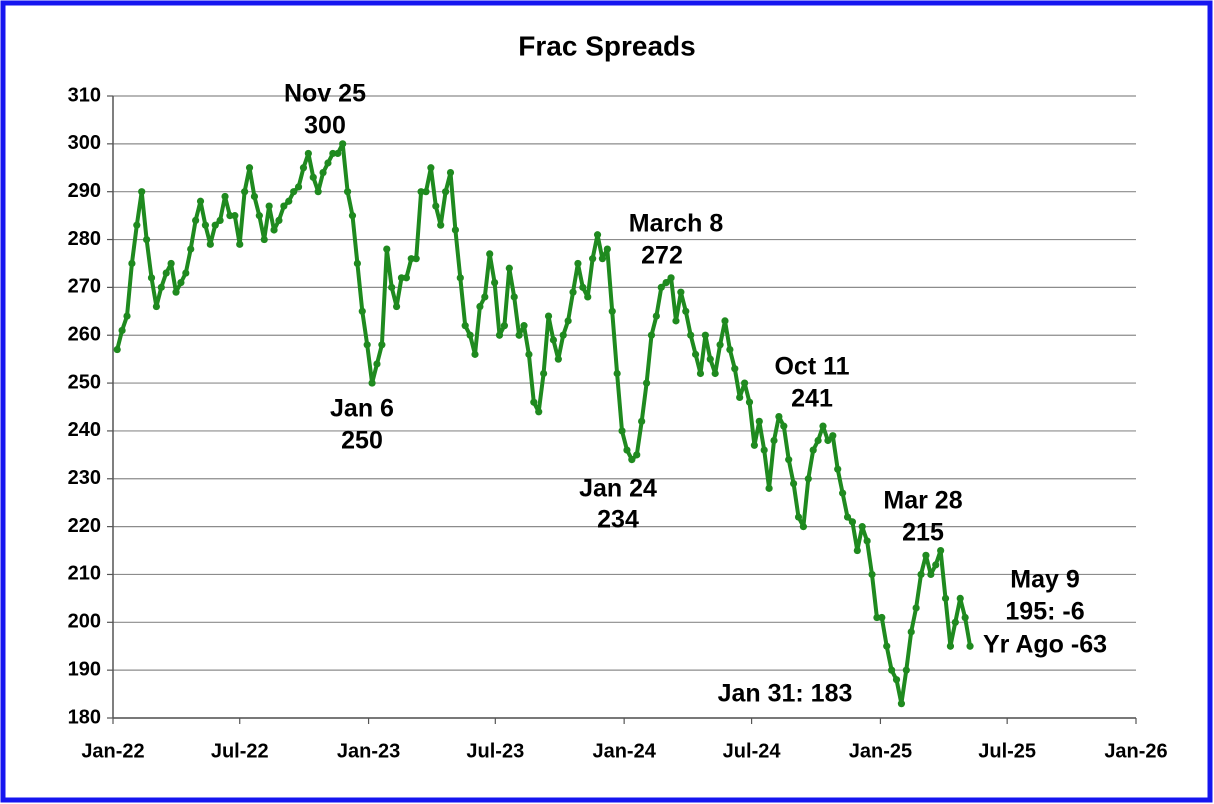 The height and width of the screenshot is (804, 1214). Describe the element at coordinates (1007, 751) in the screenshot. I see `x-tick-label: Jul-25` at that location.